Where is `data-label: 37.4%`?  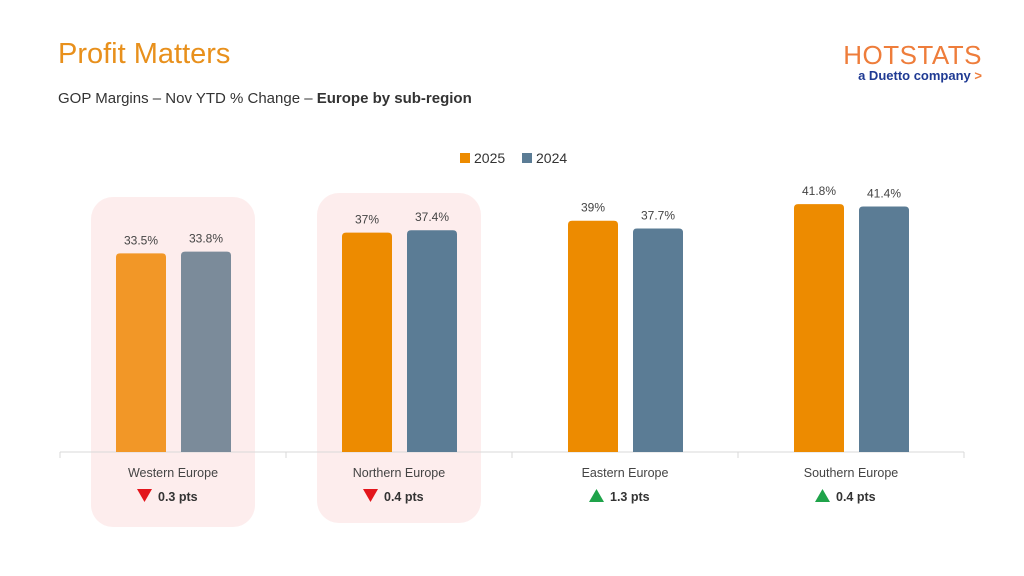
data-label: 37.4% is located at coordinates (432, 217).